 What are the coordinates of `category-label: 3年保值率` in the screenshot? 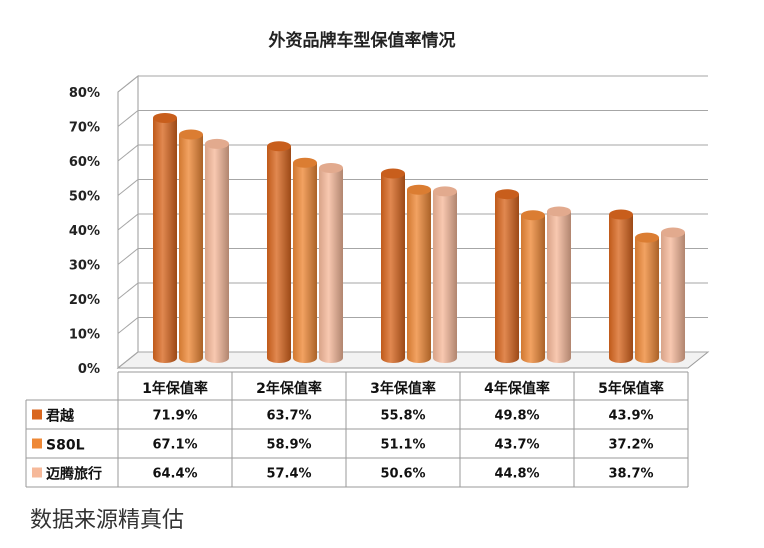 It's located at (403, 388).